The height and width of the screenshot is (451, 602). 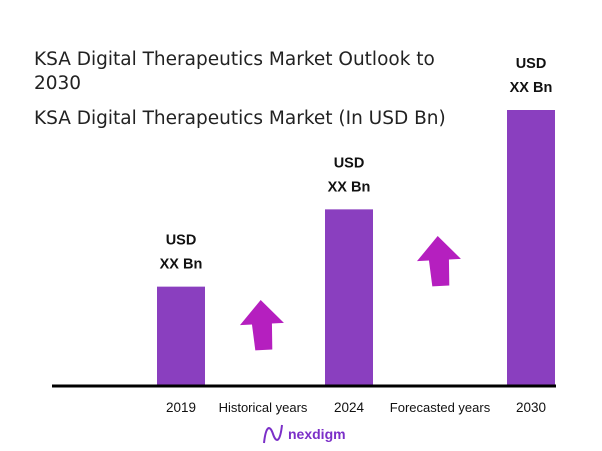 What do you see at coordinates (440, 407) in the screenshot?
I see `period-label: Forecasted years` at bounding box center [440, 407].